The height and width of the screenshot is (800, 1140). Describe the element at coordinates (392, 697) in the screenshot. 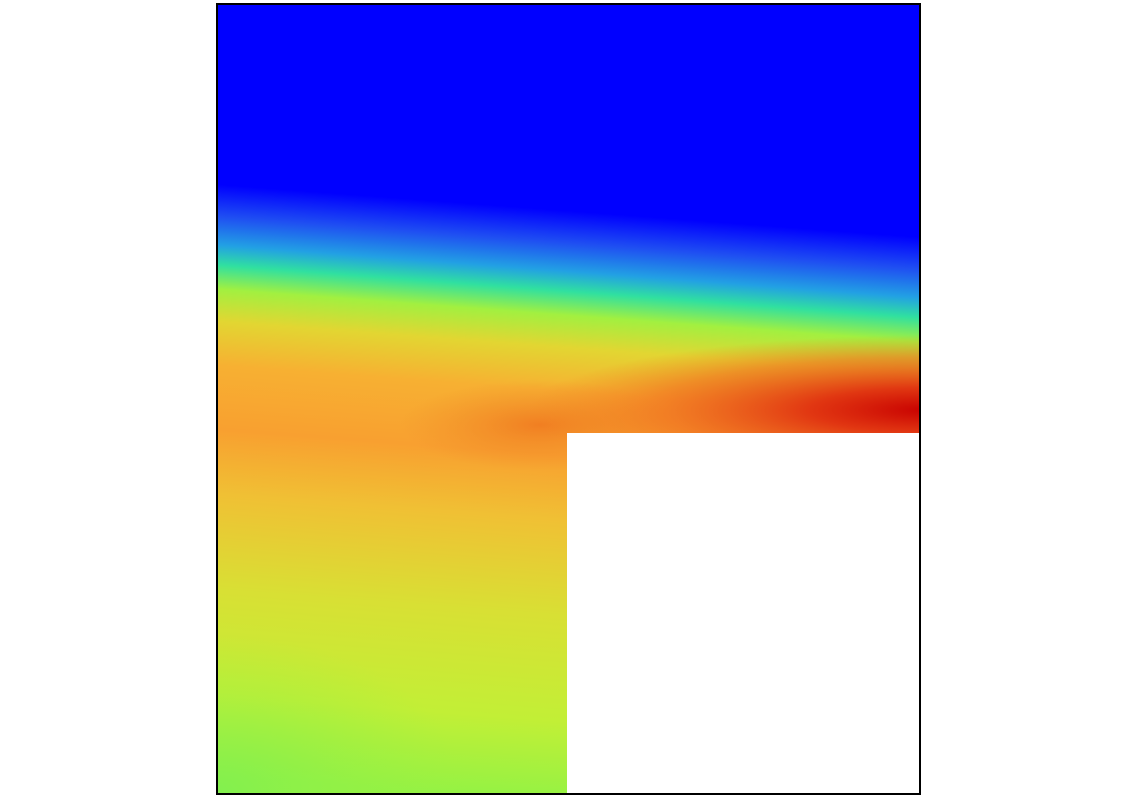

I see `field-cool` at that location.